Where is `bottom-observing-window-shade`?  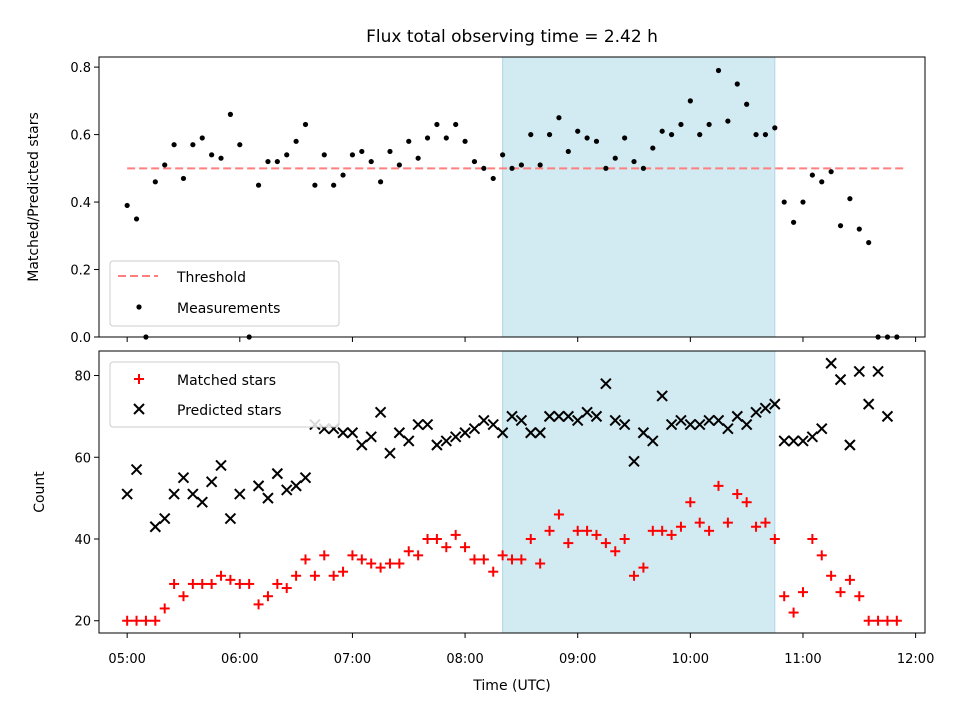
bottom-observing-window-shade is located at coordinates (639, 492).